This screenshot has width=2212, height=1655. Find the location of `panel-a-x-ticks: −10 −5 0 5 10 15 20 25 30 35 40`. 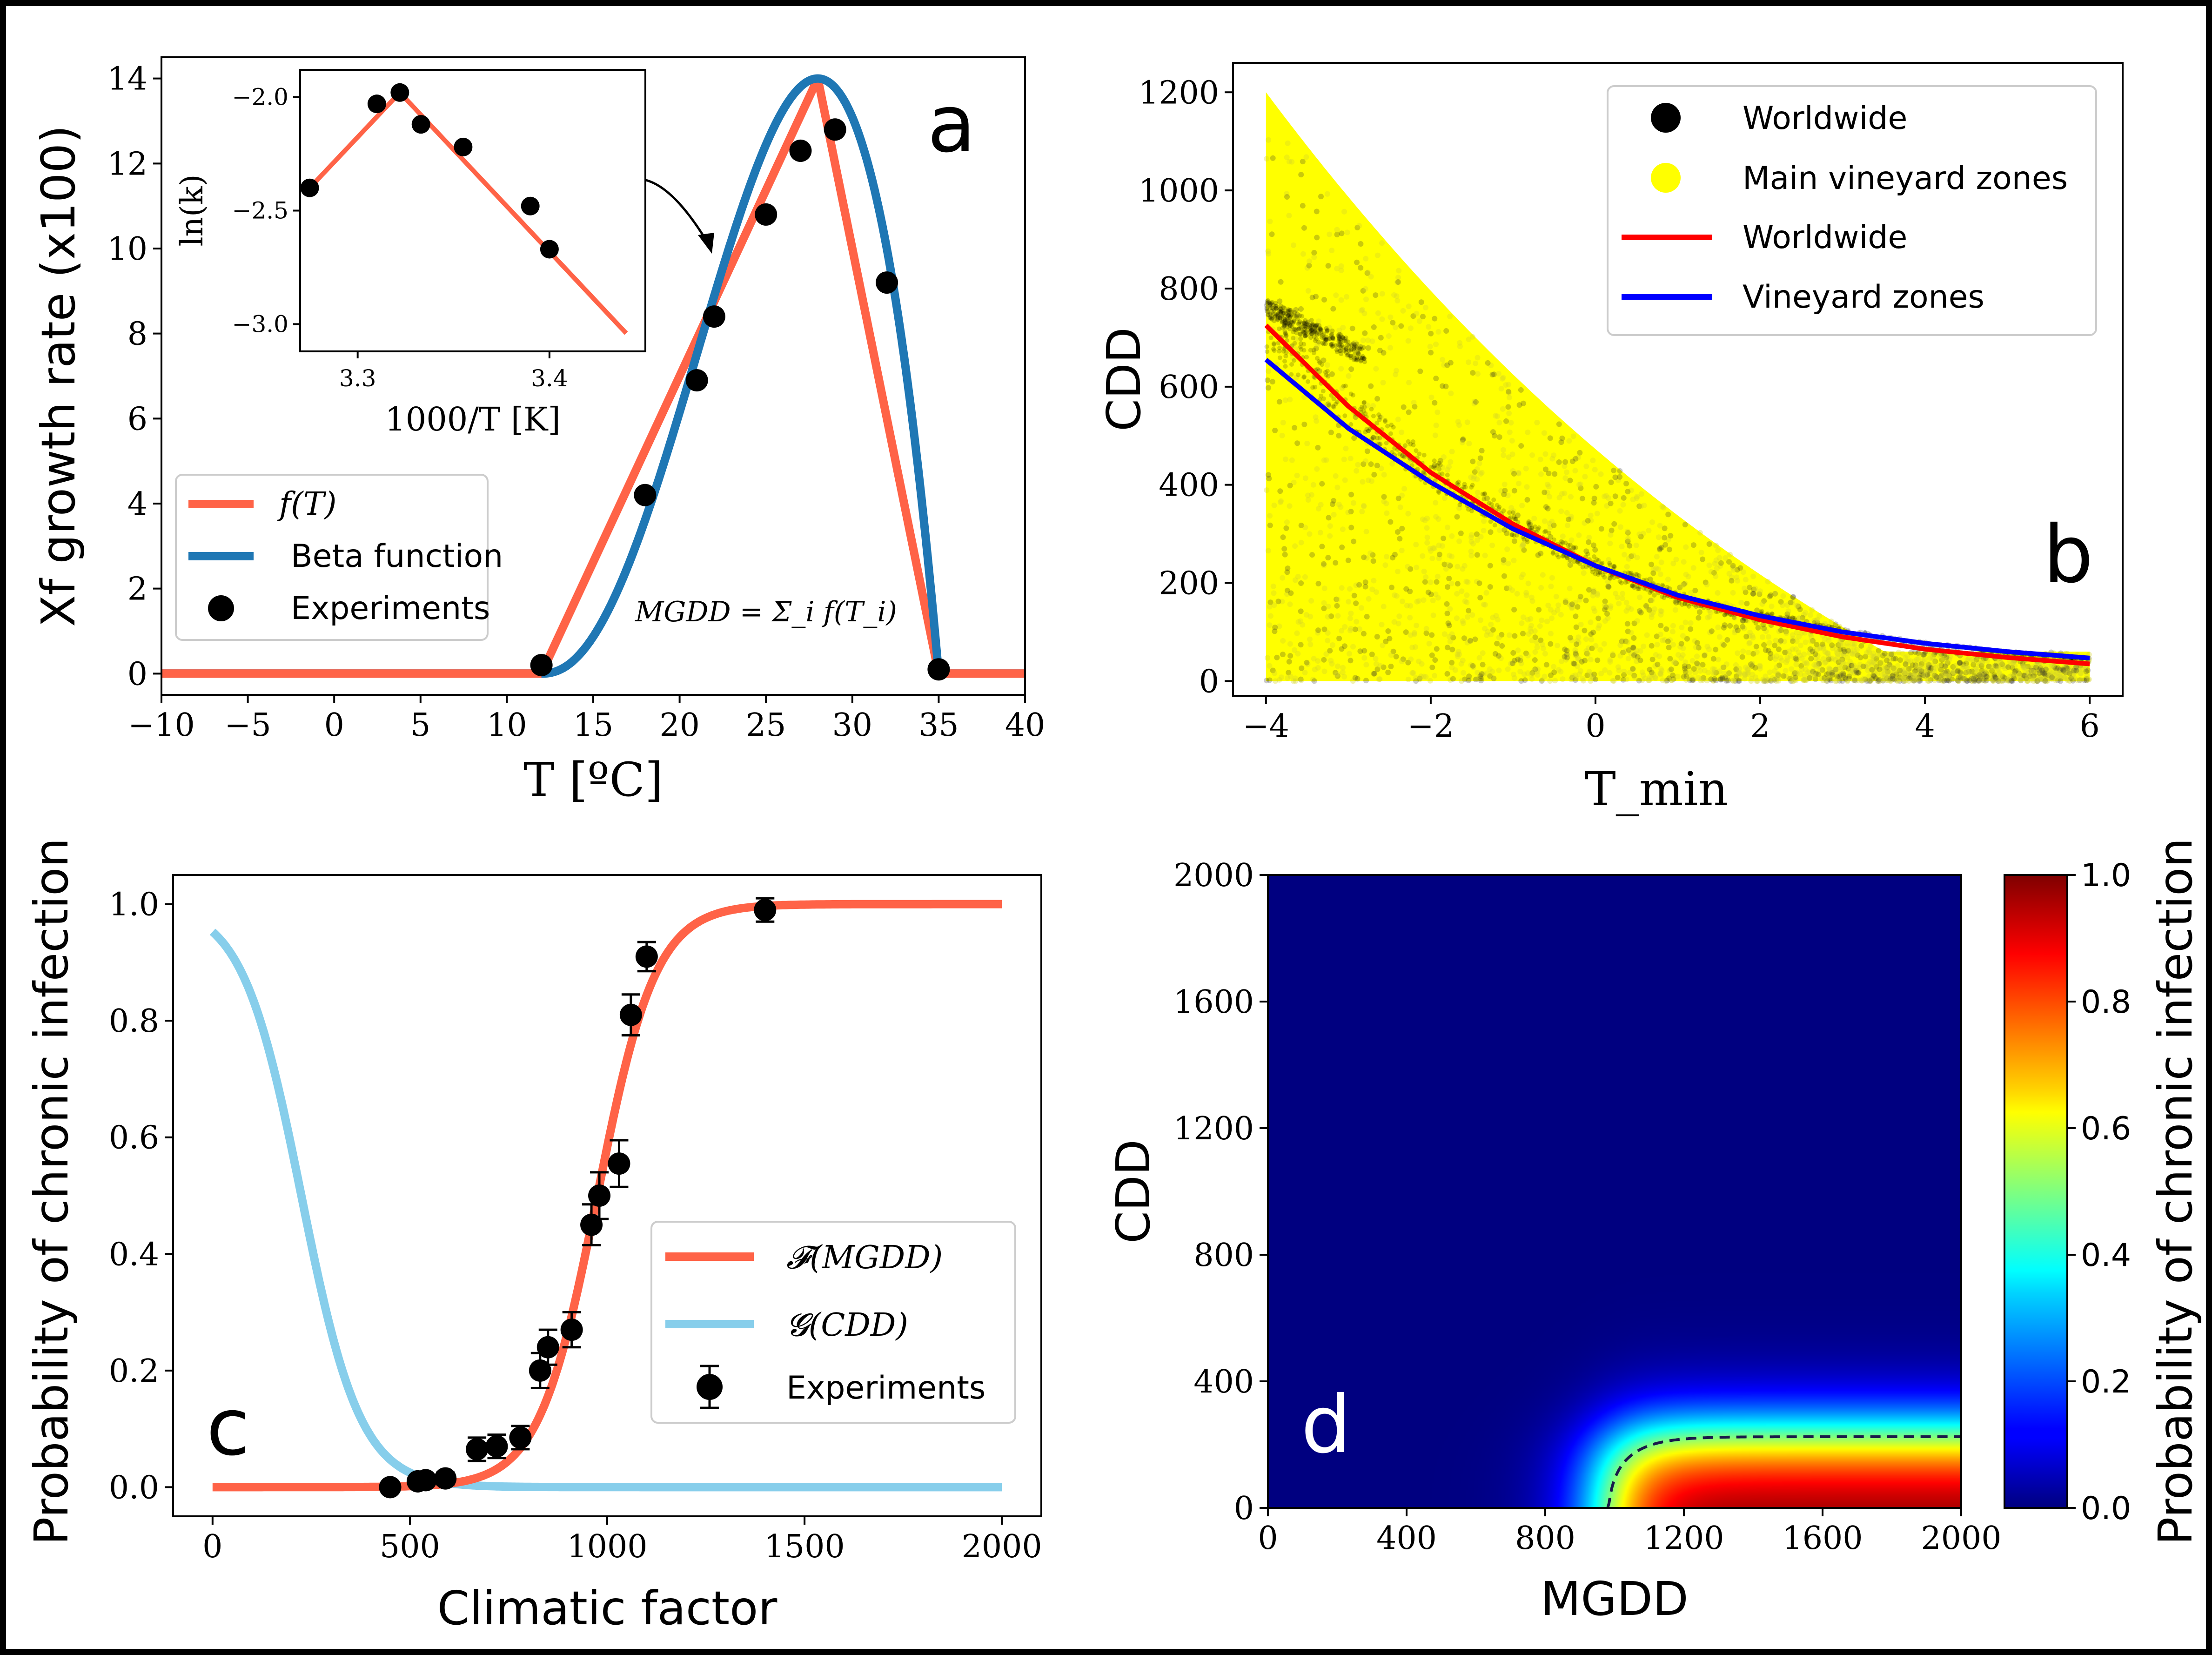

panel-a-x-ticks: −10 −5 0 5 10 15 20 25 30 35 40 is located at coordinates (586, 719).